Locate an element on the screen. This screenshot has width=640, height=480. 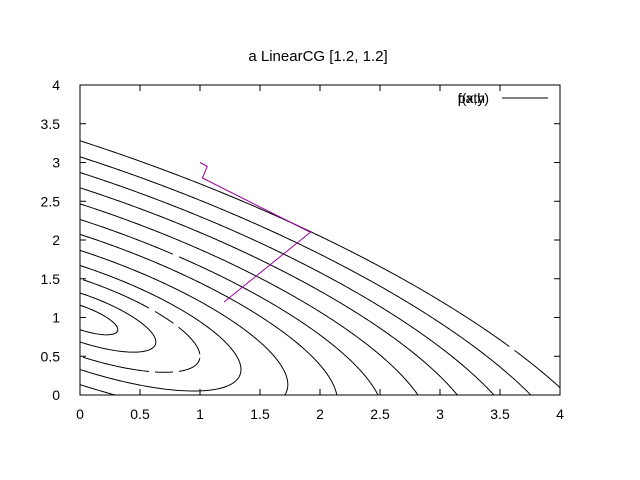
y-tick-label: 2 is located at coordinates (56, 240).